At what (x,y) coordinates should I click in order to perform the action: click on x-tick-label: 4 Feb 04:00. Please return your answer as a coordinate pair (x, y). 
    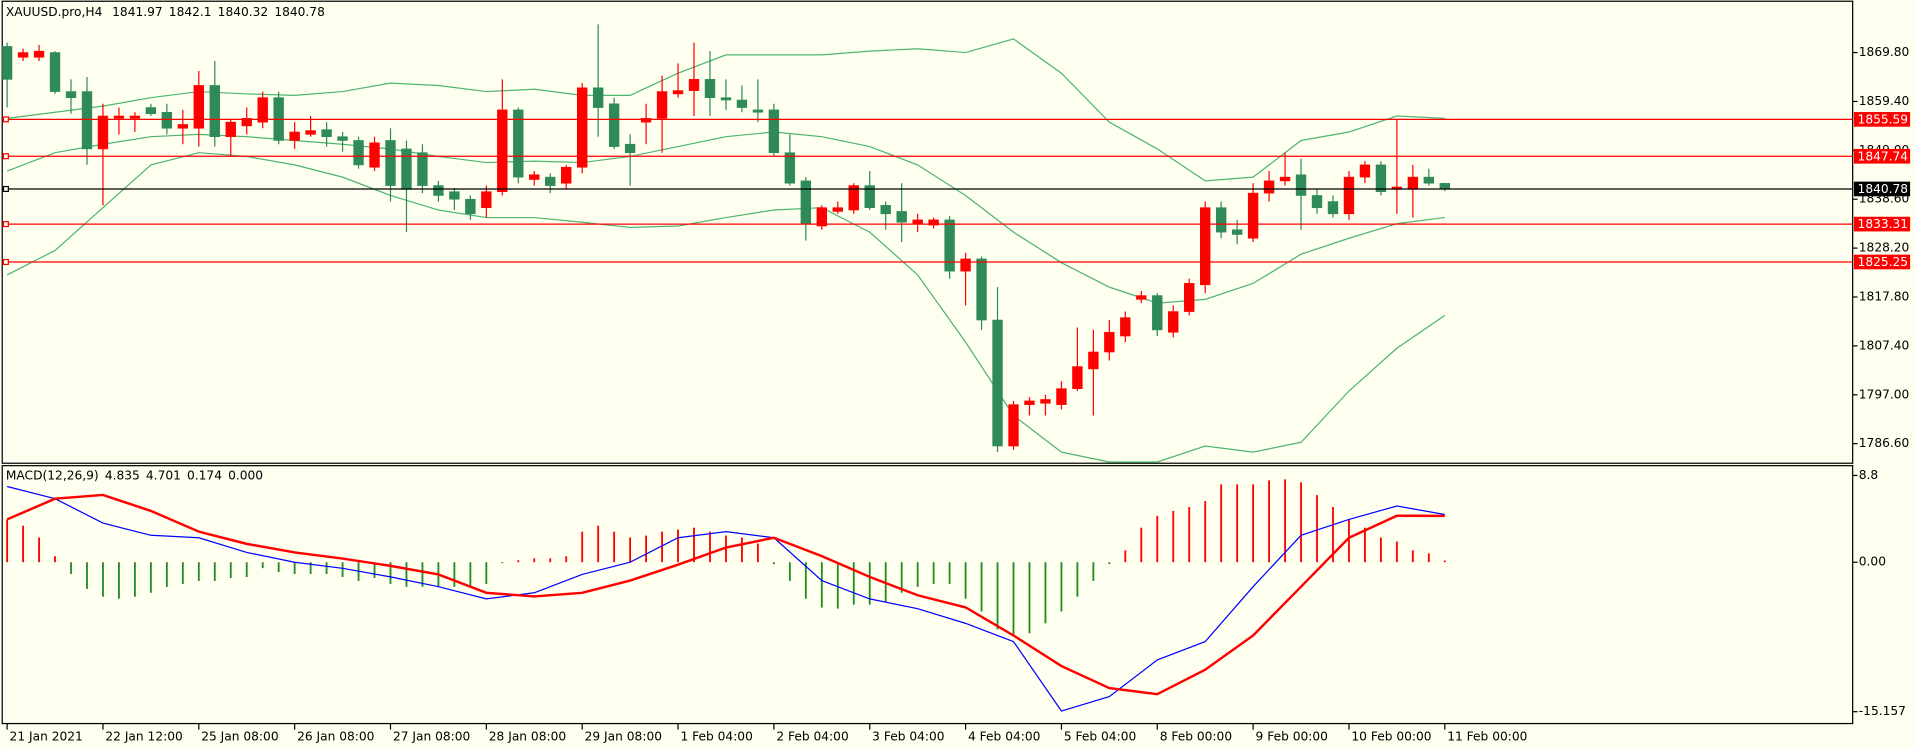
    Looking at the image, I should click on (1004, 737).